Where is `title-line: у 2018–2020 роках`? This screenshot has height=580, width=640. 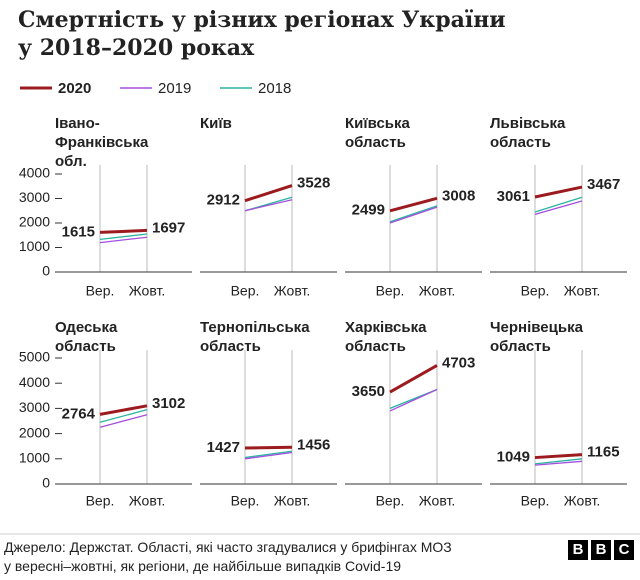 title-line: у 2018–2020 роках is located at coordinates (136, 48).